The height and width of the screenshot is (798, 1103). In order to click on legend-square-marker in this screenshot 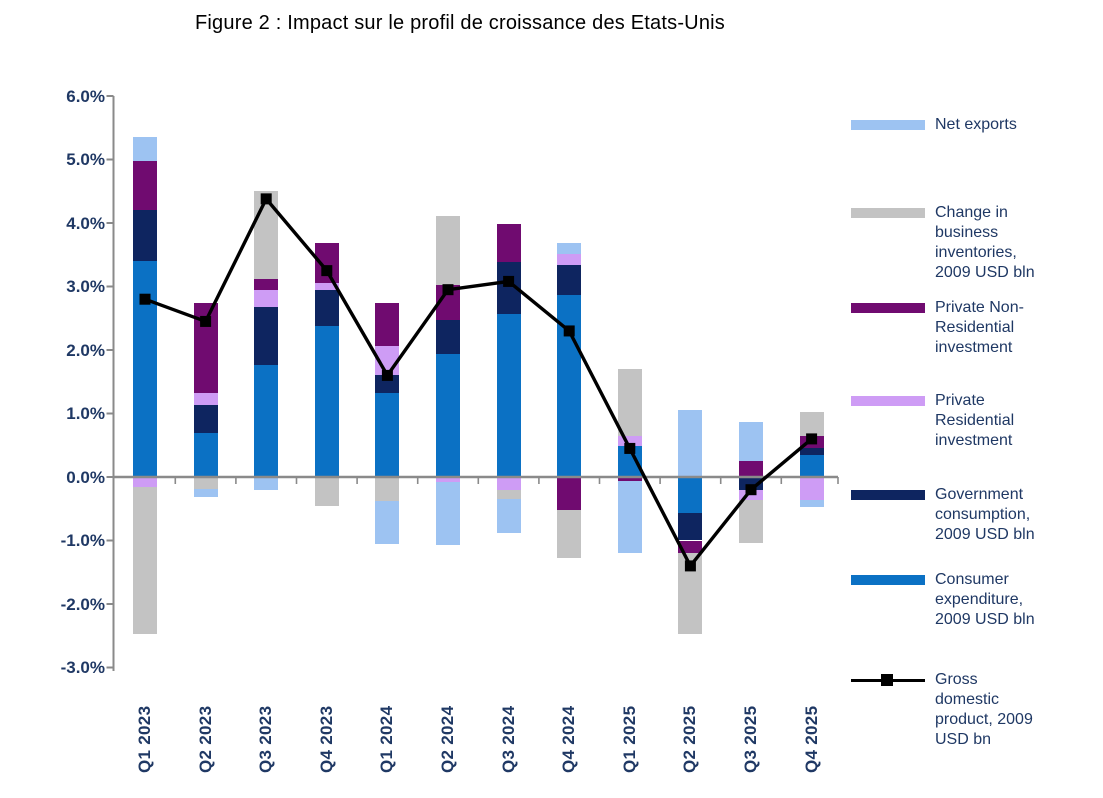, I will do `click(887, 680)`.